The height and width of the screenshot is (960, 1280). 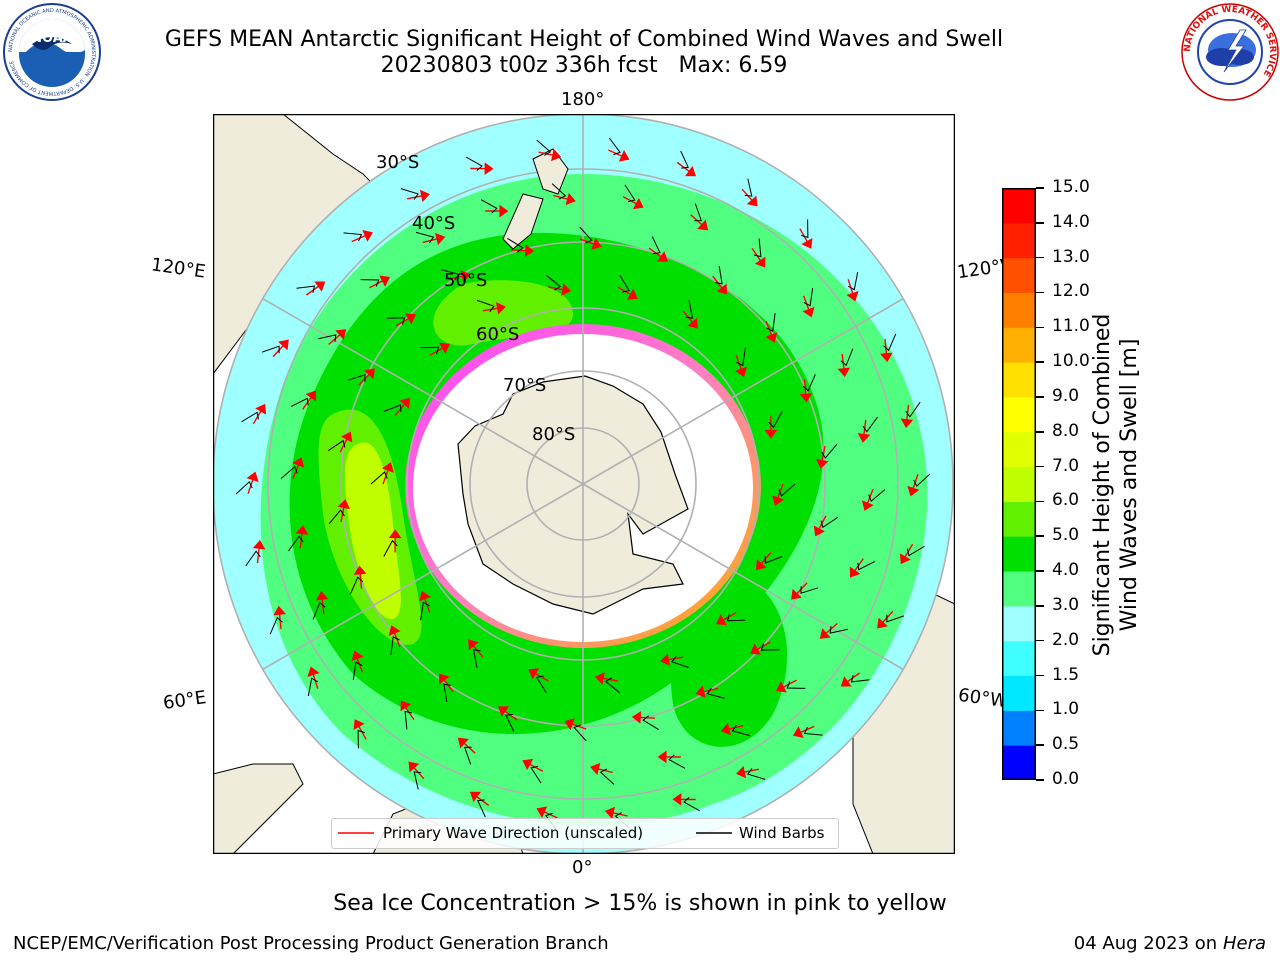 What do you see at coordinates (1230, 52) in the screenshot?
I see `nws-logo: NATIONAL WEATHER SERVICE` at bounding box center [1230, 52].